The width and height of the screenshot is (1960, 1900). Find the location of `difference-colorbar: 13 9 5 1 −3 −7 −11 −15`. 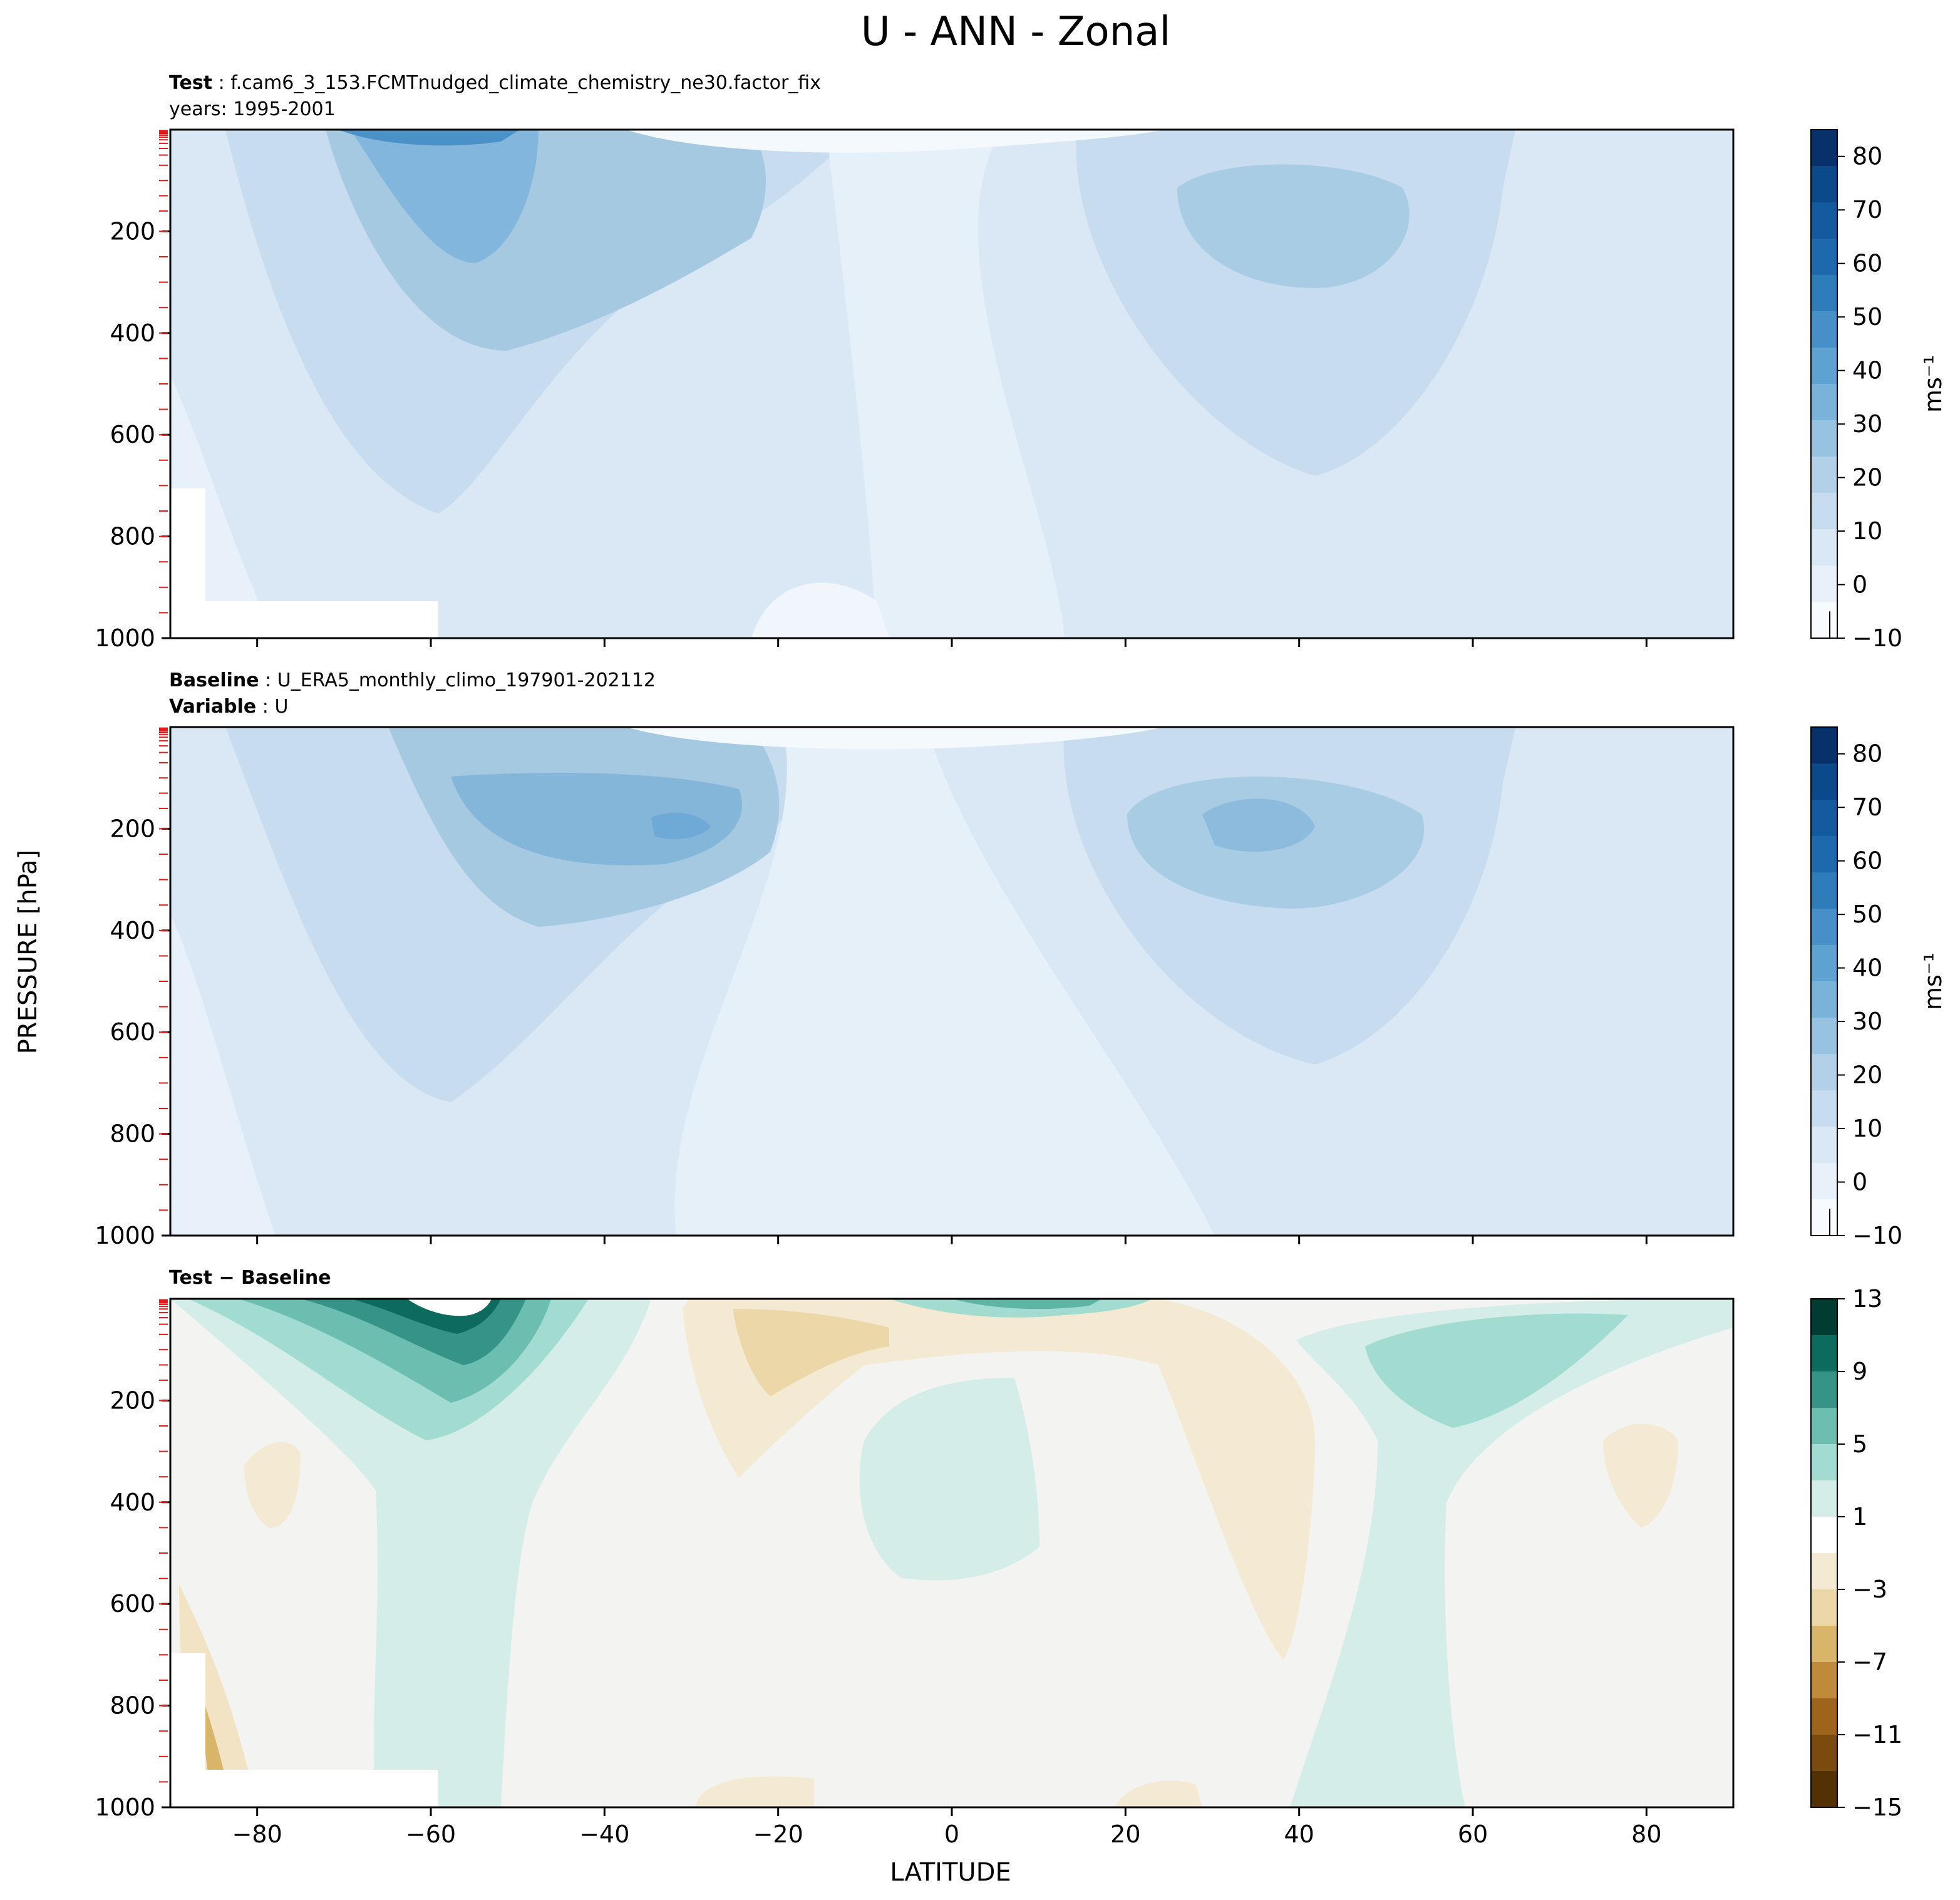

difference-colorbar: 13 9 5 1 −3 −7 −11 −15 is located at coordinates (1856, 1553).